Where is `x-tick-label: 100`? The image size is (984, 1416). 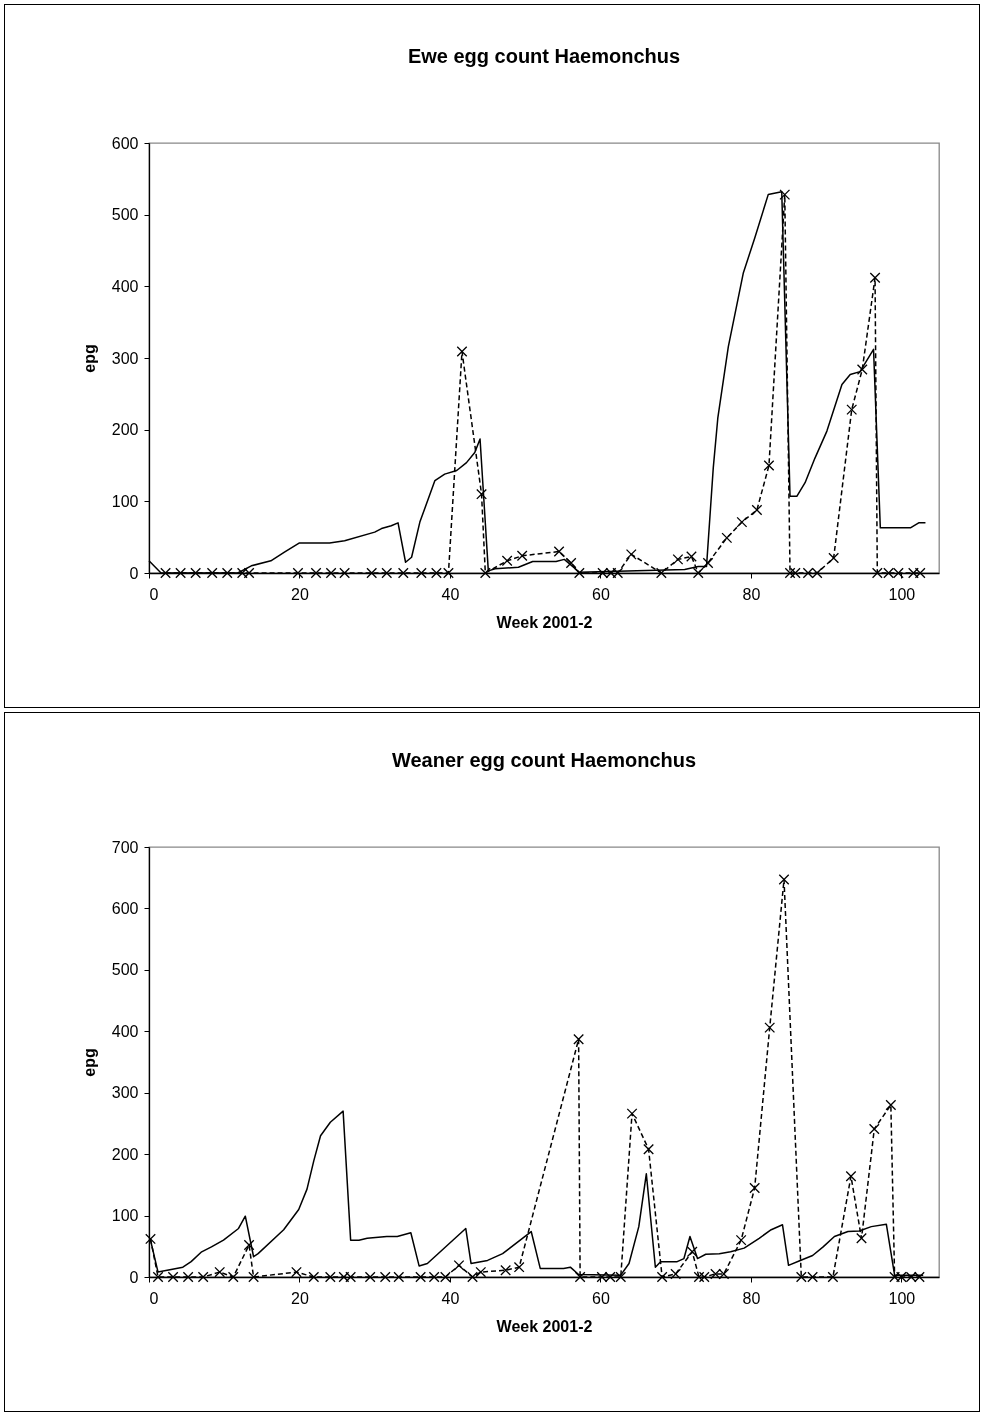
x-tick-label: 100 is located at coordinates (902, 1298).